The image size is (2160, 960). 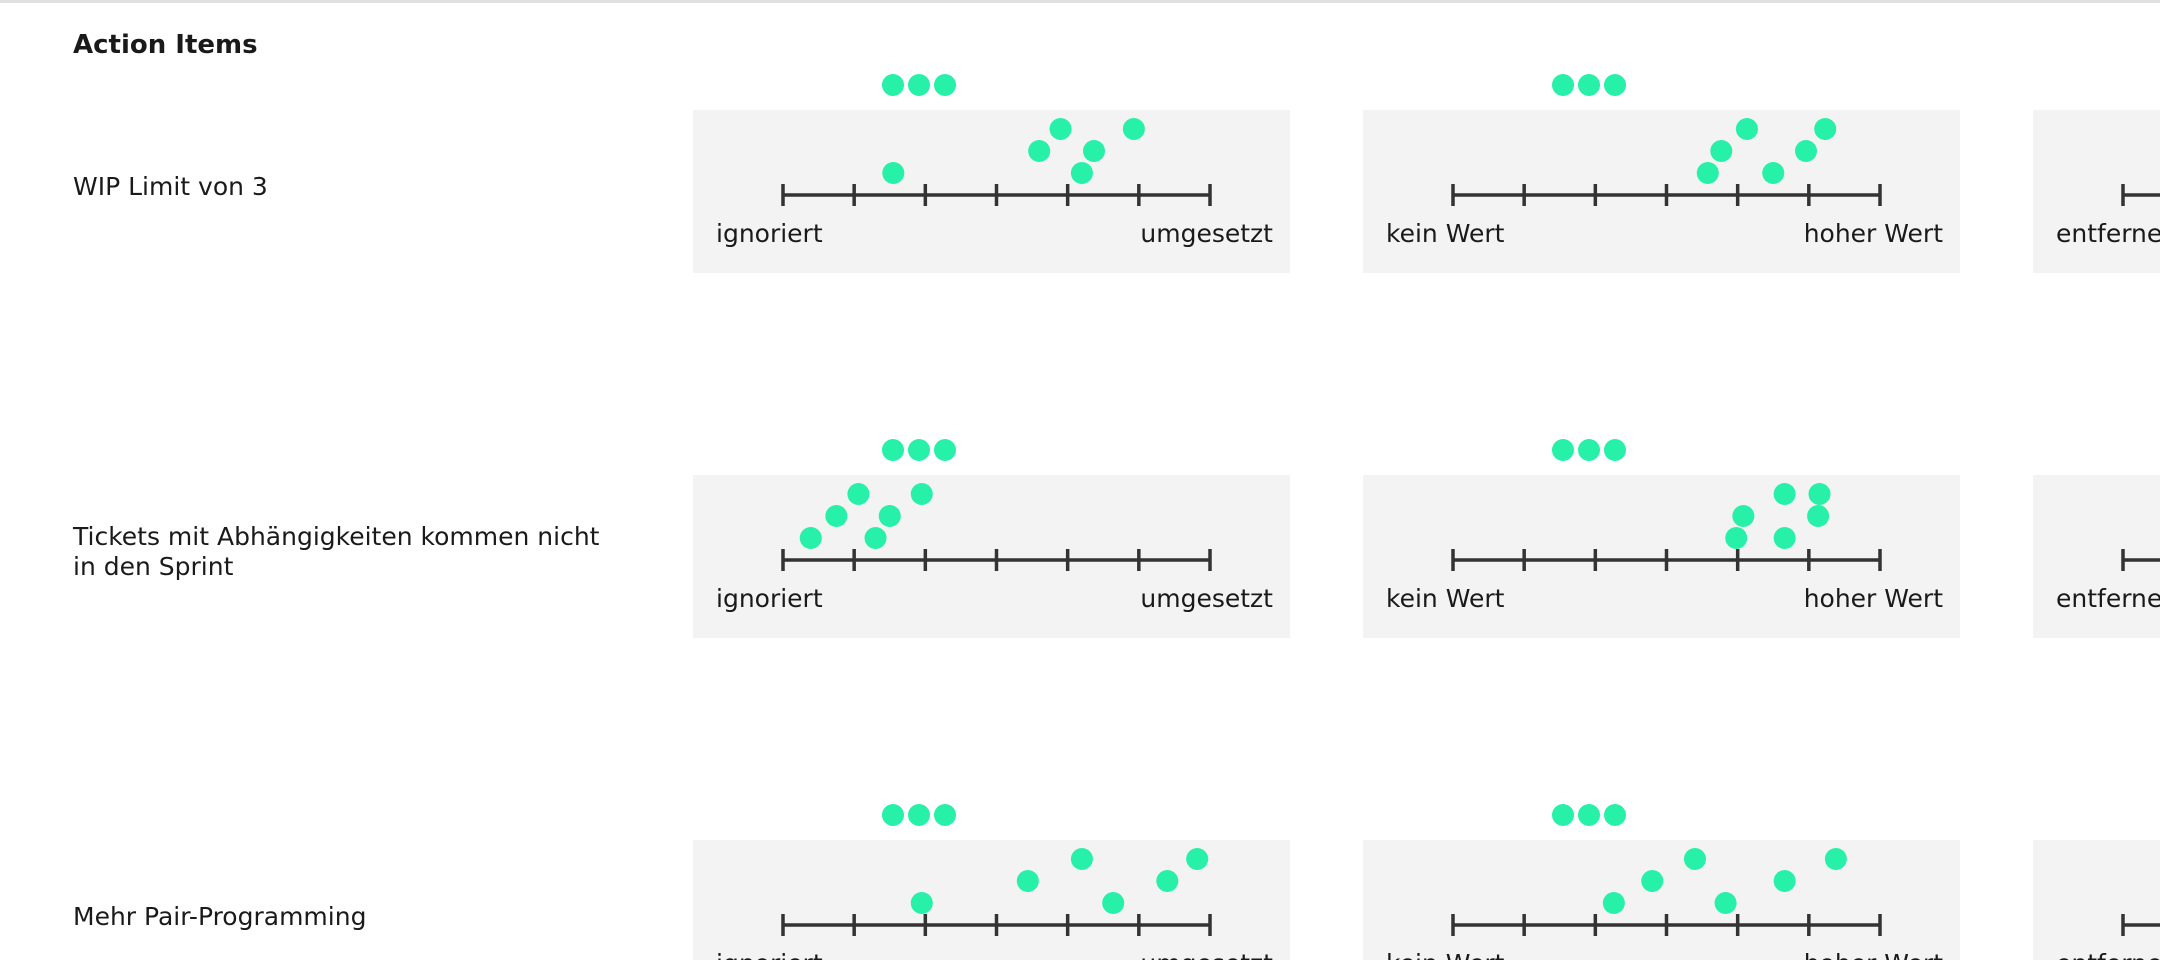 I want to click on row-label: Mehr Pair-Programming, so click(x=219, y=916).